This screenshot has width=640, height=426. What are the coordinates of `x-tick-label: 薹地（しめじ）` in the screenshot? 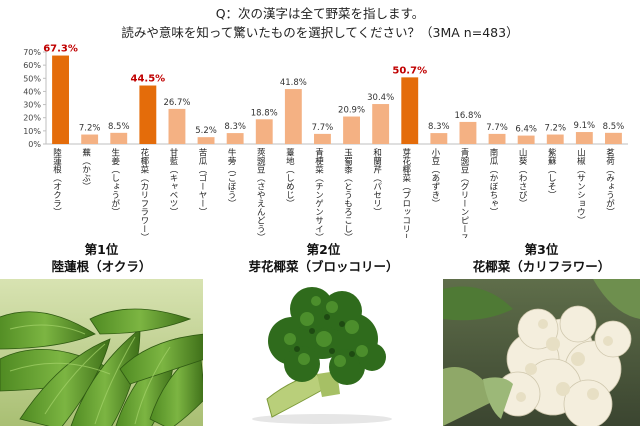 It's located at (289, 177).